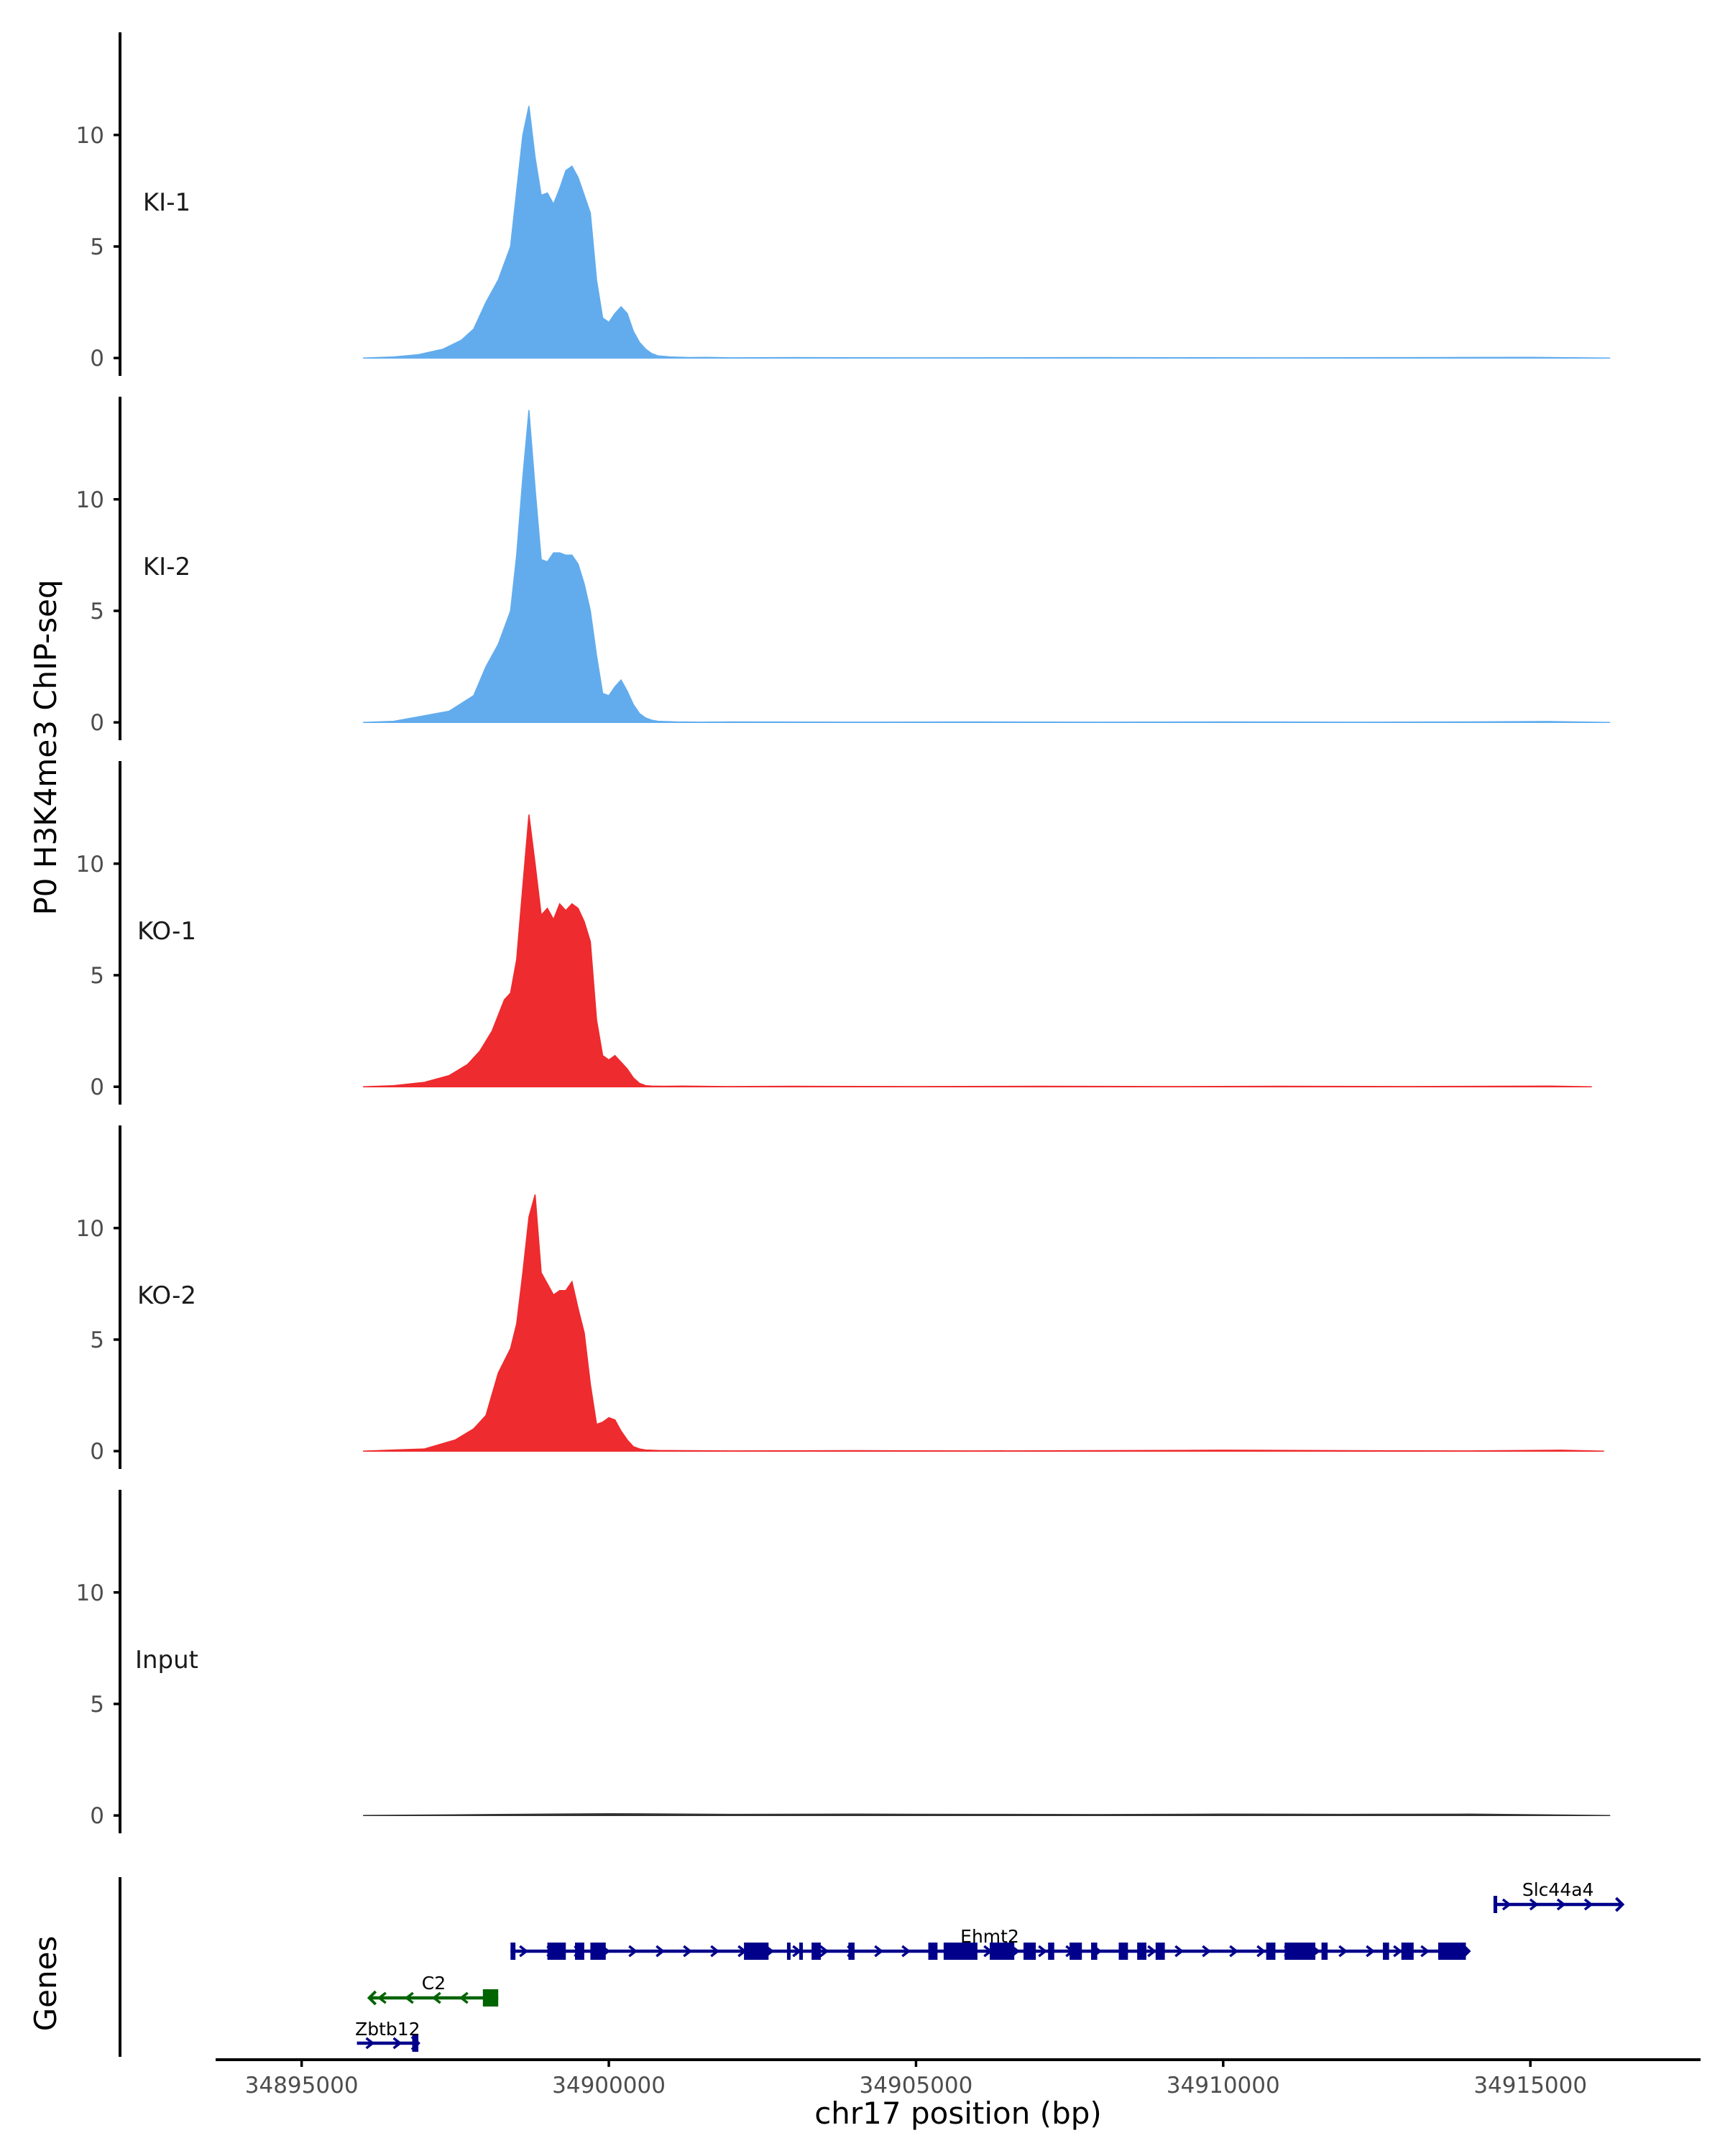  Describe the element at coordinates (387, 2030) in the screenshot. I see `gene-label: Zbtb12` at that location.